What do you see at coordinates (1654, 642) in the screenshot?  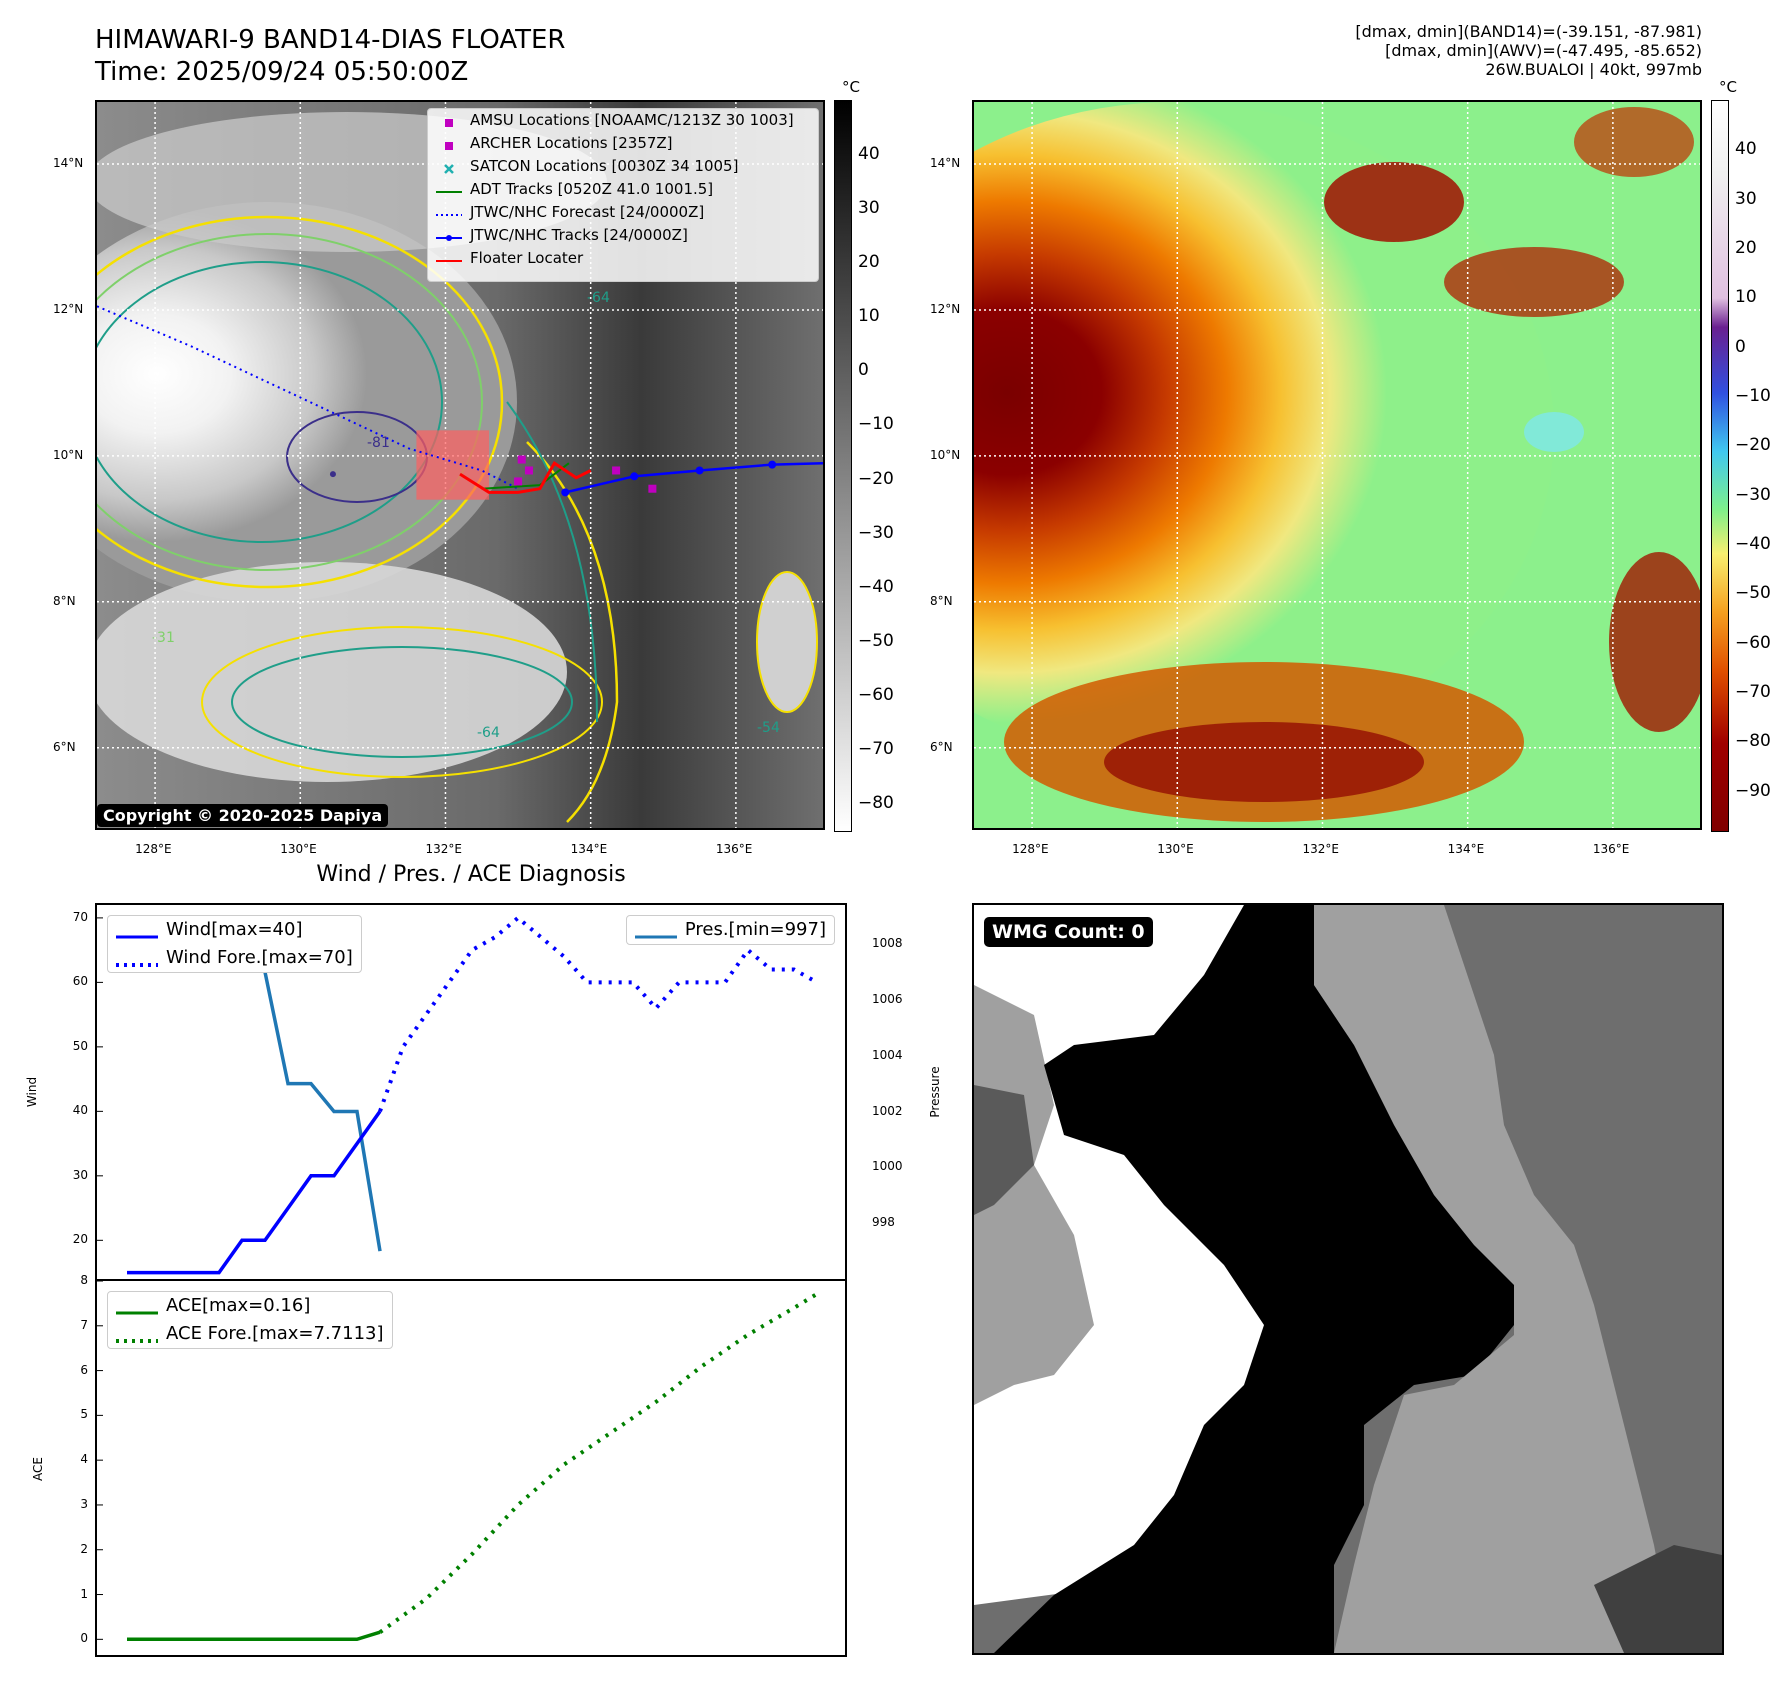 I see `awv-east-cell` at bounding box center [1654, 642].